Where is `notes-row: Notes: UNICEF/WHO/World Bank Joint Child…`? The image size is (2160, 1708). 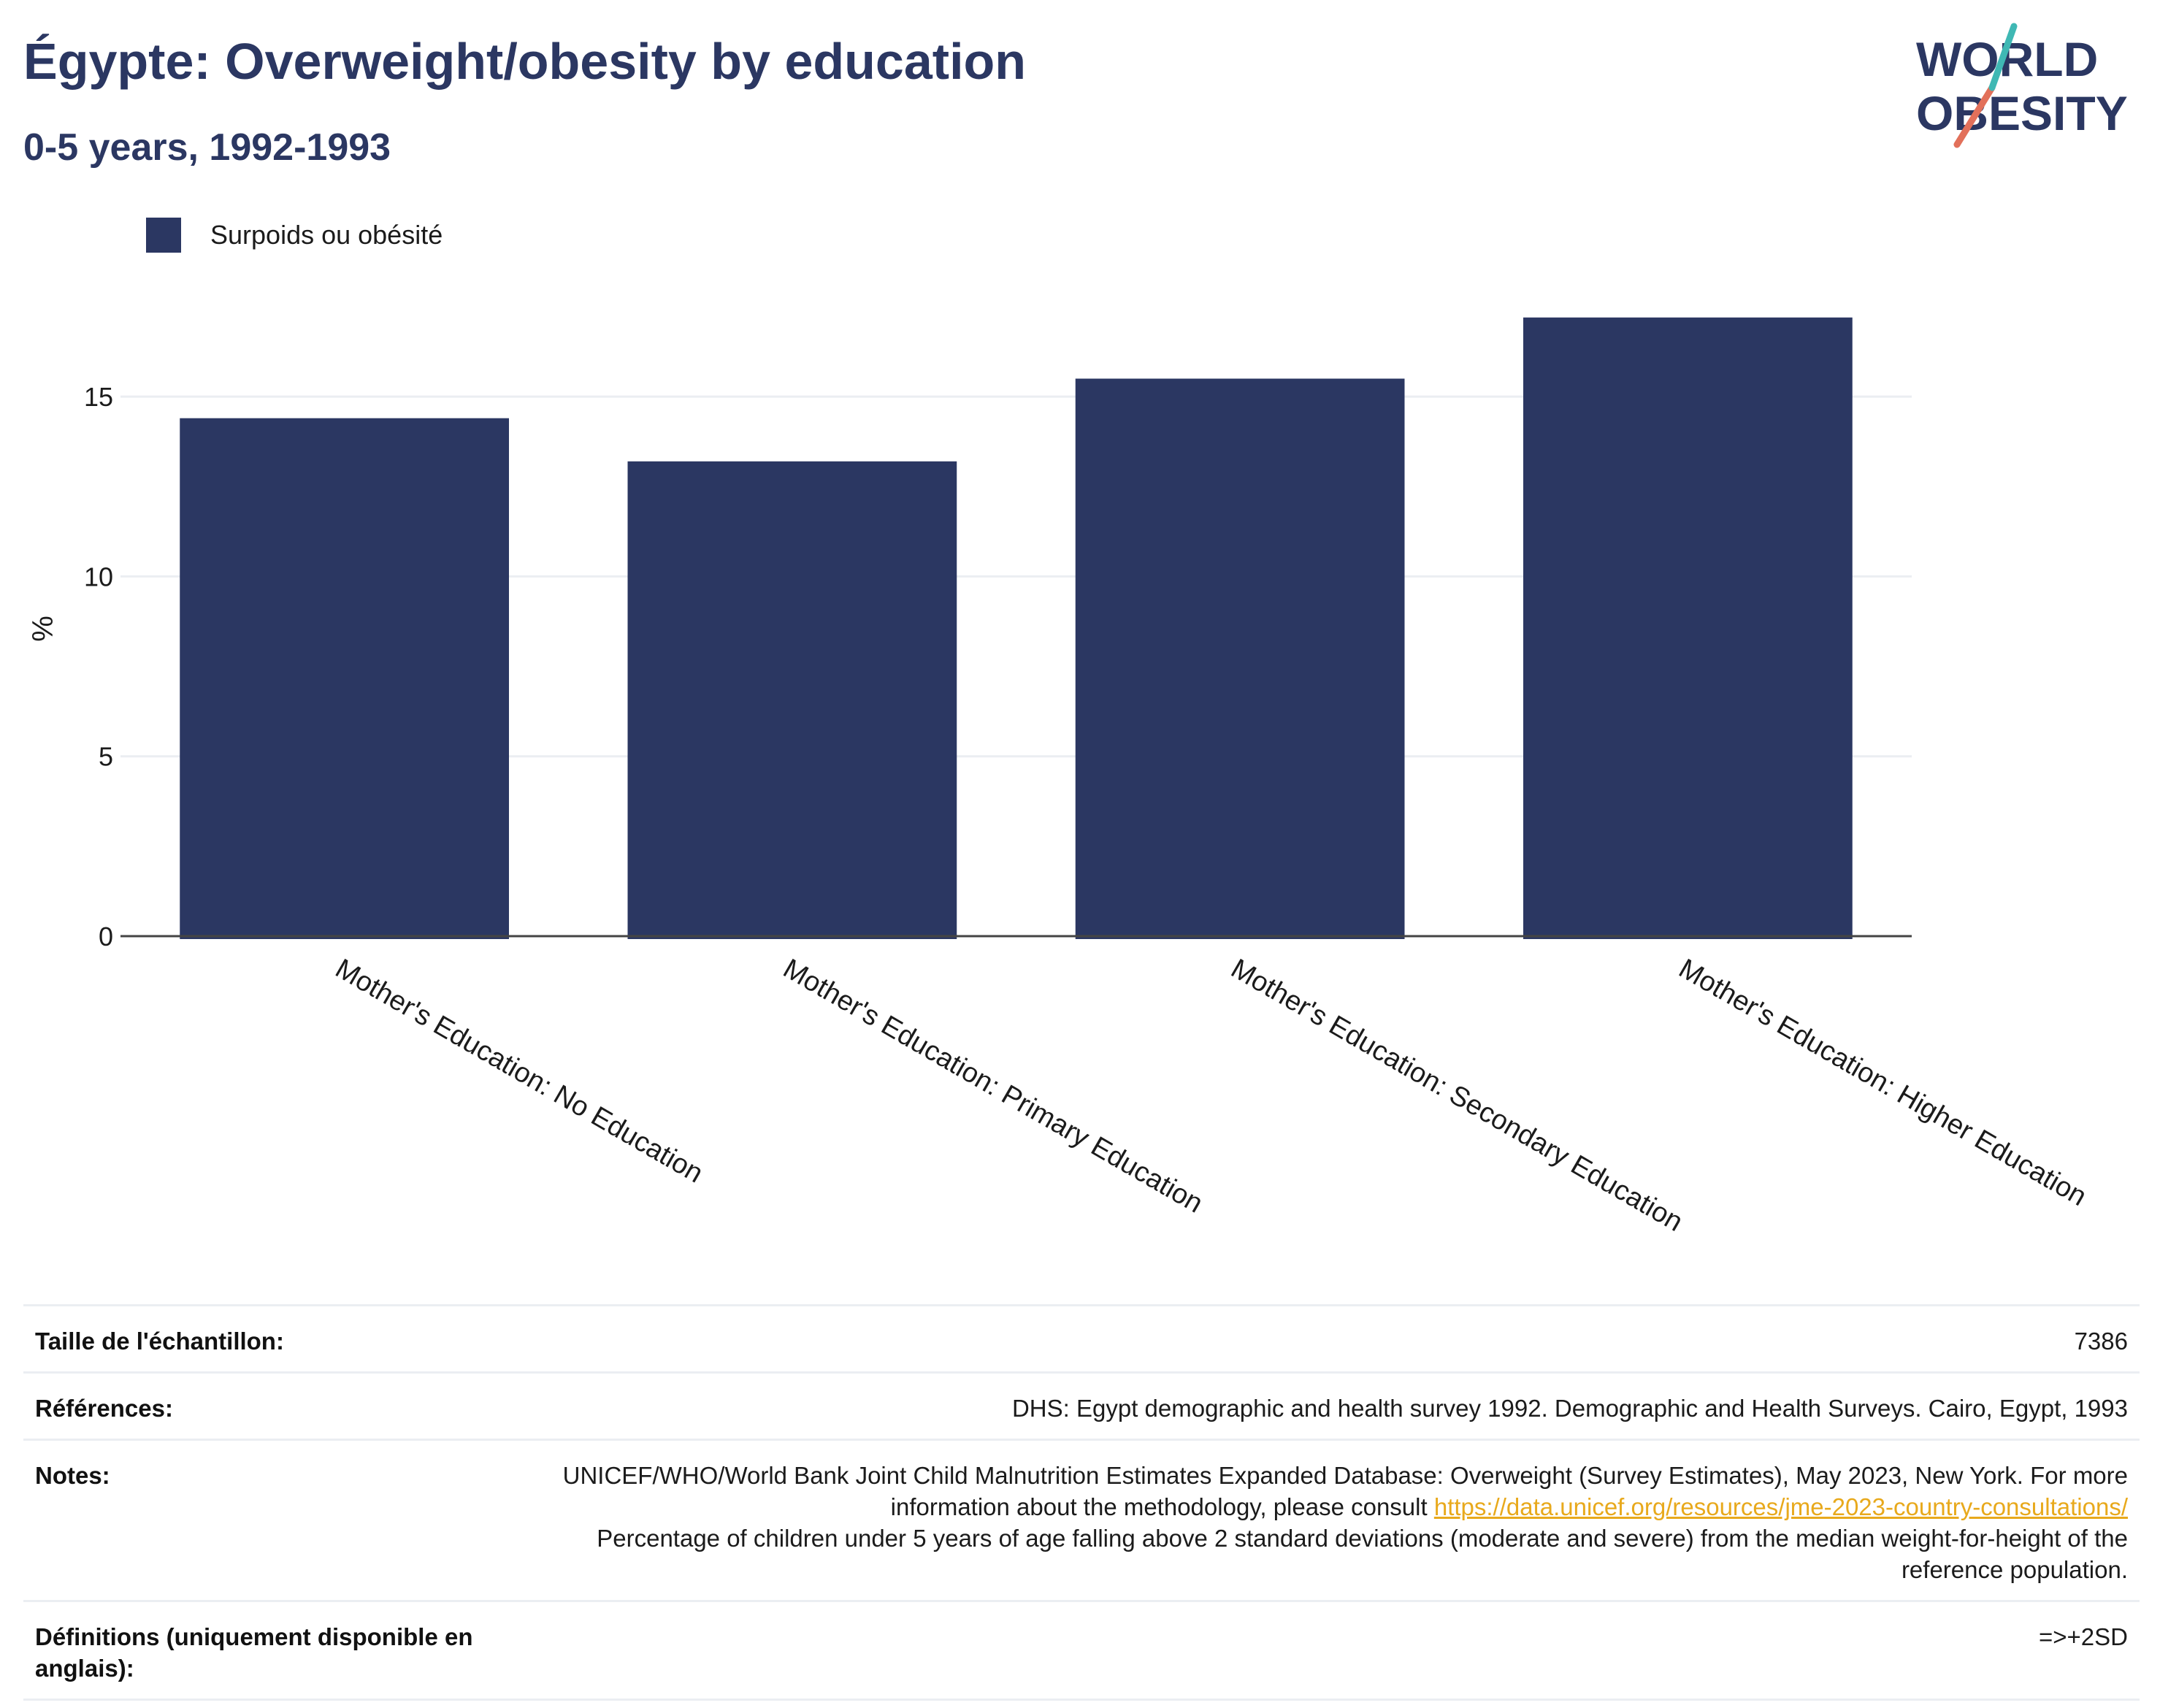
notes-row: Notes: UNICEF/WHO/World Bank Joint Child… is located at coordinates (1081, 1520).